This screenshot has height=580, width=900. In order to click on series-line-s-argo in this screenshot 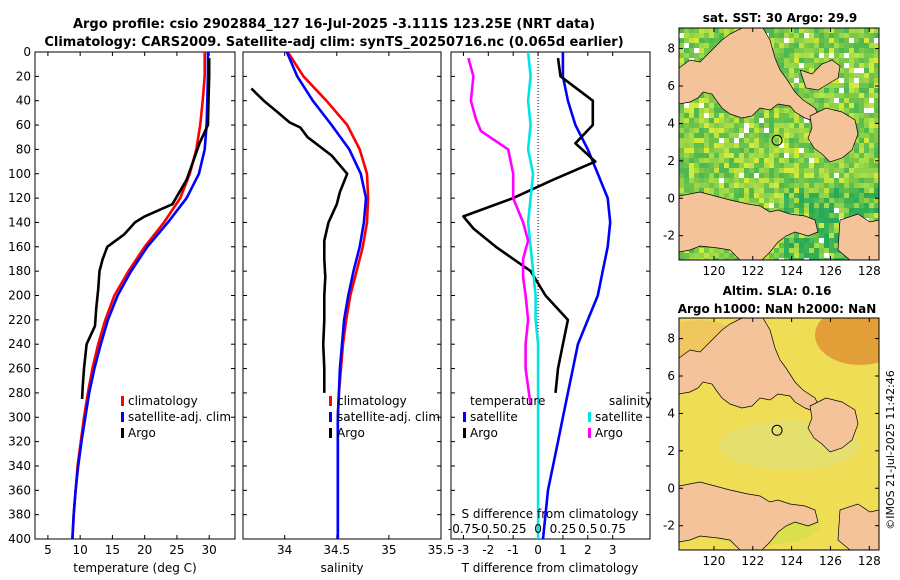, I will do `click(499, 231)`.